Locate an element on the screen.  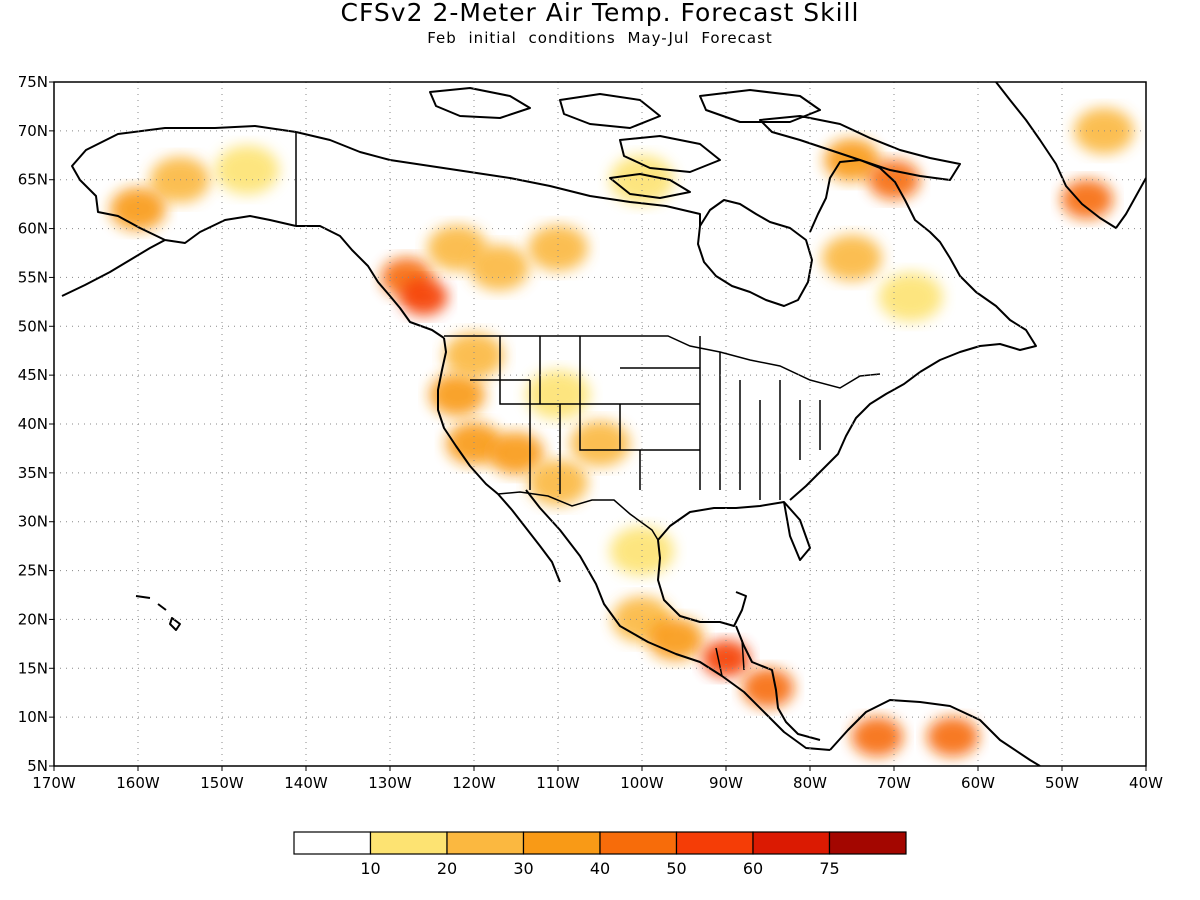
lat-tick-label: 55N is located at coordinates (33, 277).